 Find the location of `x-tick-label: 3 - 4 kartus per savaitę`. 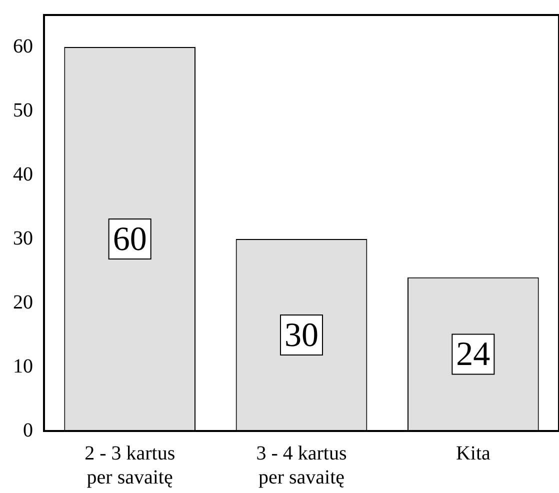

x-tick-label: 3 - 4 kartus per savaitę is located at coordinates (301, 465).